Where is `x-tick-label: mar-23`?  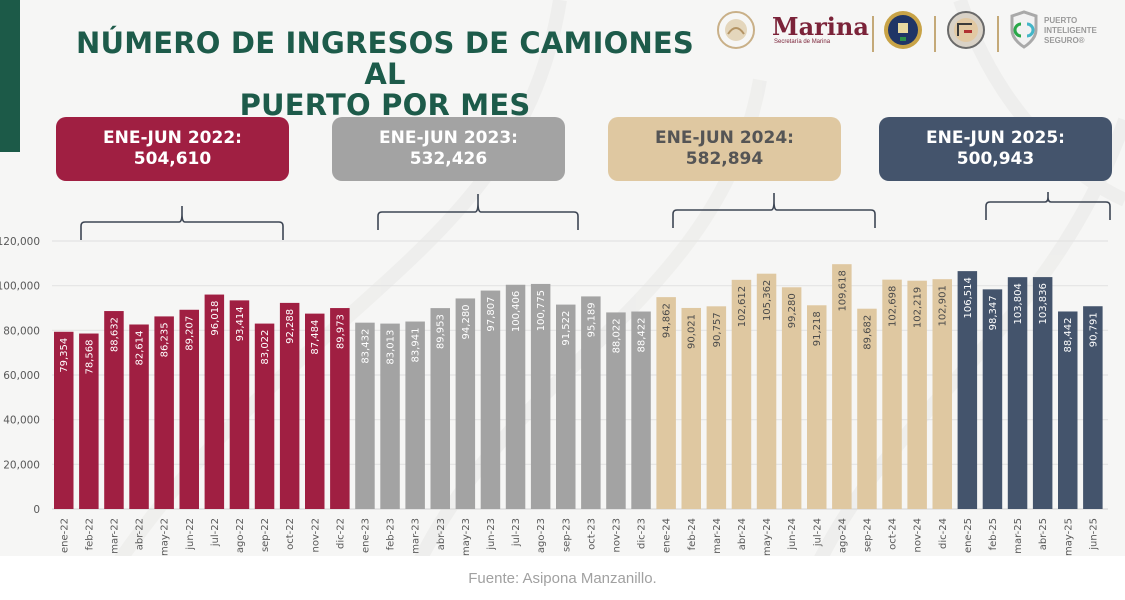 x-tick-label: mar-23 is located at coordinates (416, 536).